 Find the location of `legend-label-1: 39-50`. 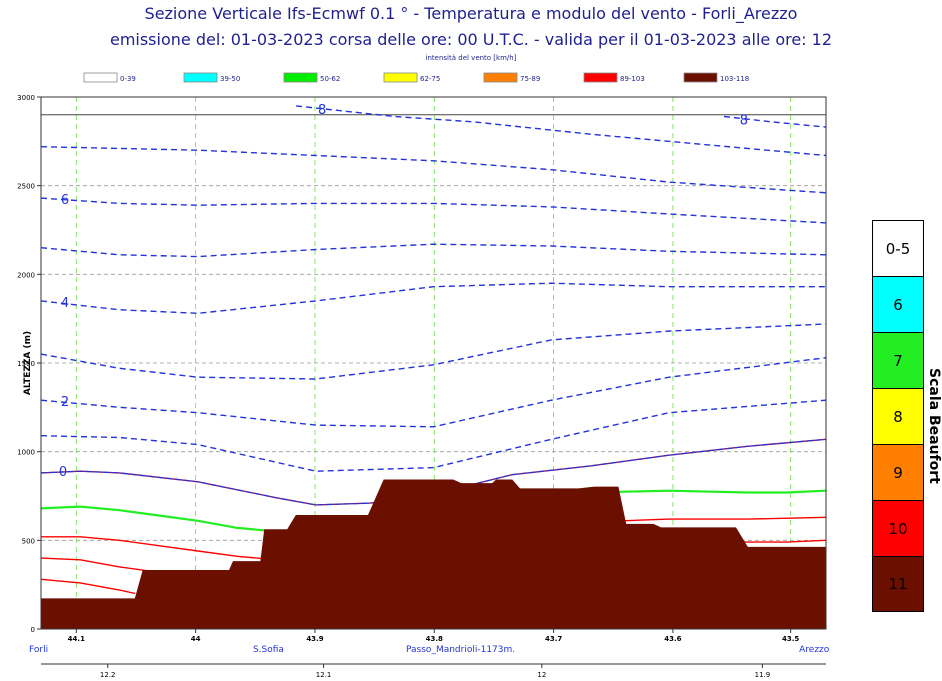

legend-label-1: 39-50 is located at coordinates (230, 79).